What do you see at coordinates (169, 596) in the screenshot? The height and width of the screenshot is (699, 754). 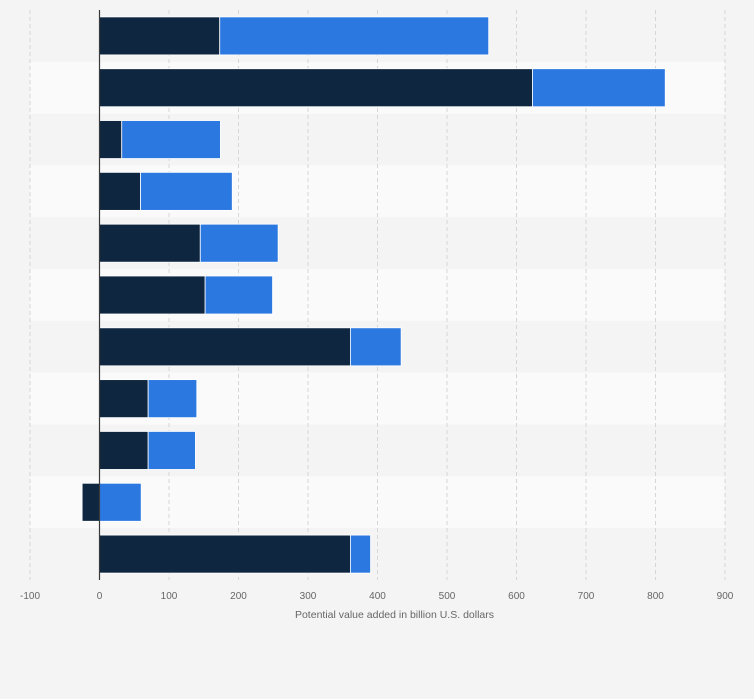 I see `x-tick-label: 100` at bounding box center [169, 596].